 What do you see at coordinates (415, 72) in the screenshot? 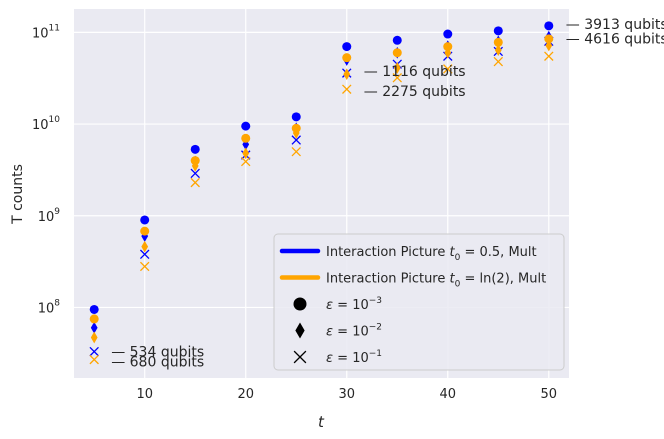
I see `qubit-annotation: — 1116 qubits` at bounding box center [415, 72].